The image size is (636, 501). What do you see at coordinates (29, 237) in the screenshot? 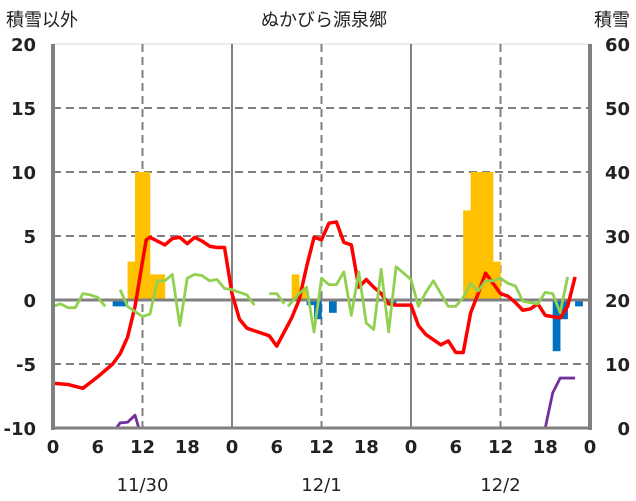
I see `y-tick-left: 5` at bounding box center [29, 237].